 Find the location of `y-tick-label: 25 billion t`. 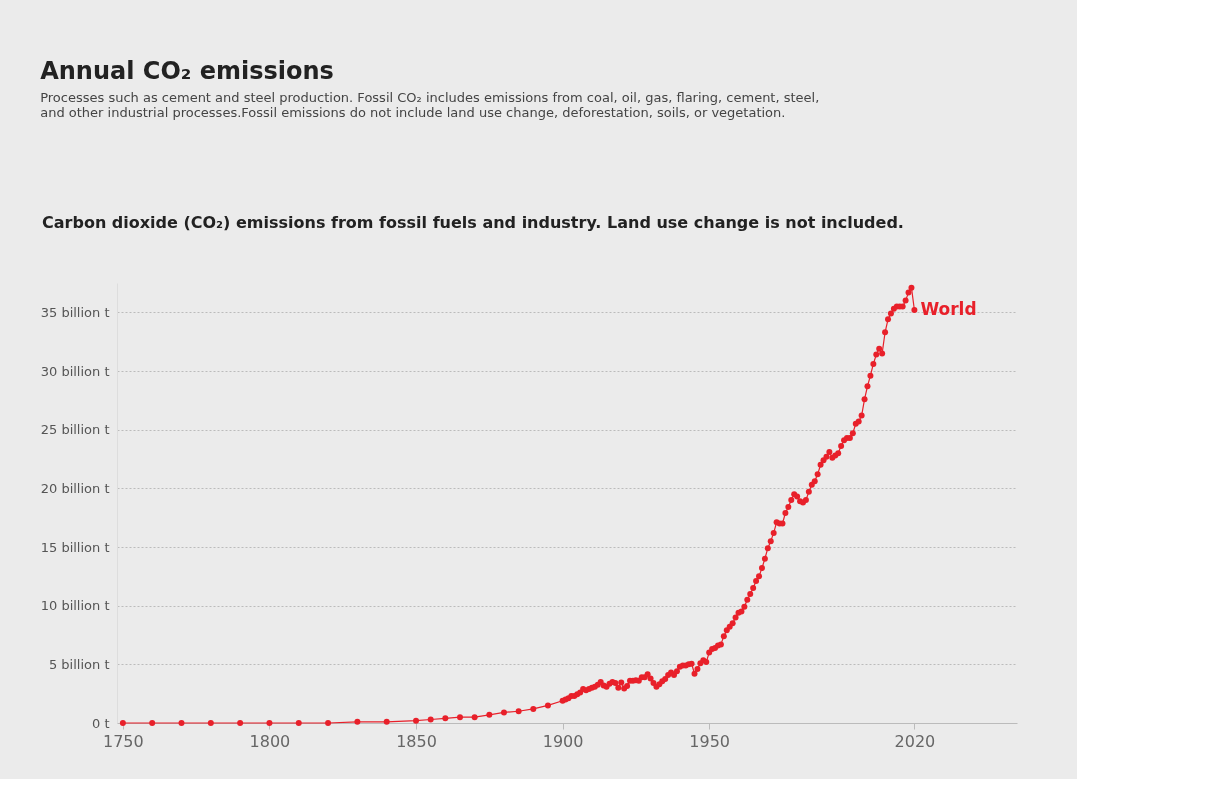

y-tick-label: 25 billion t is located at coordinates (75, 430).